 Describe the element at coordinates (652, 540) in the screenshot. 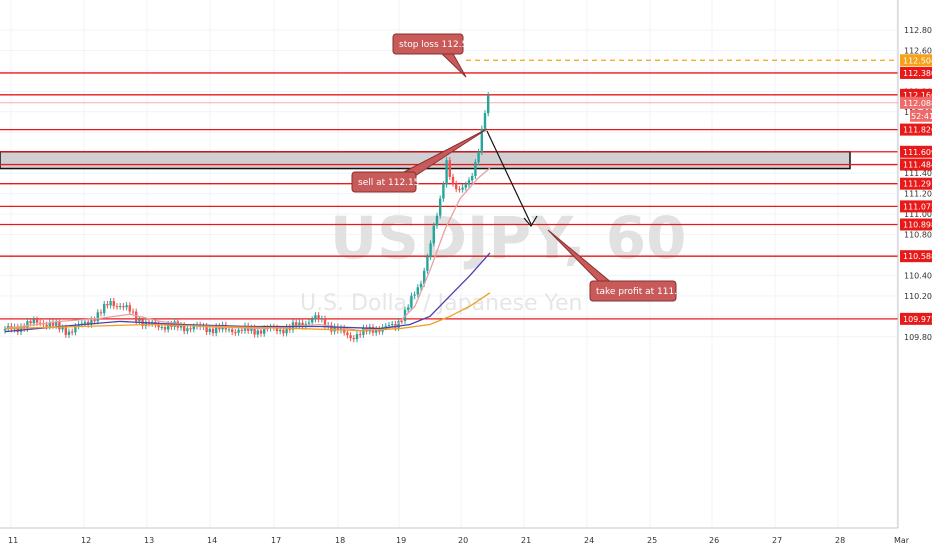

I see `x-tick-label: 25` at that location.